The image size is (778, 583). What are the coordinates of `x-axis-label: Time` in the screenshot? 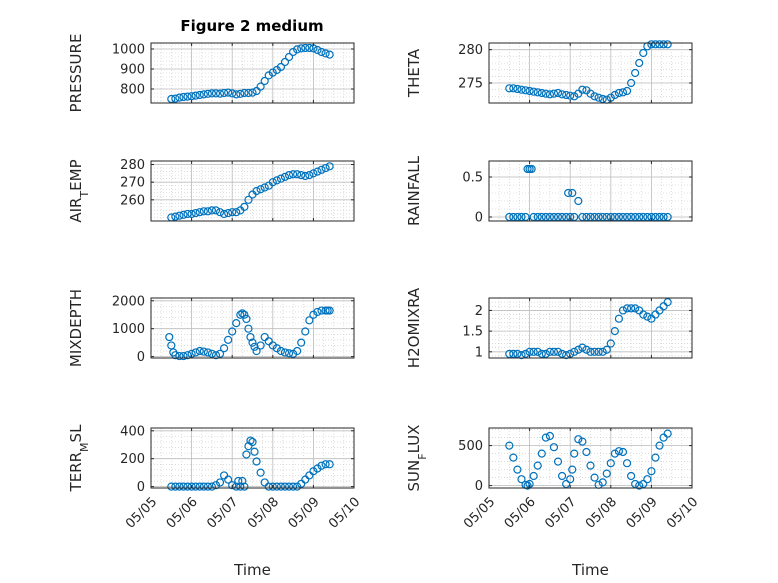 It's located at (590, 570).